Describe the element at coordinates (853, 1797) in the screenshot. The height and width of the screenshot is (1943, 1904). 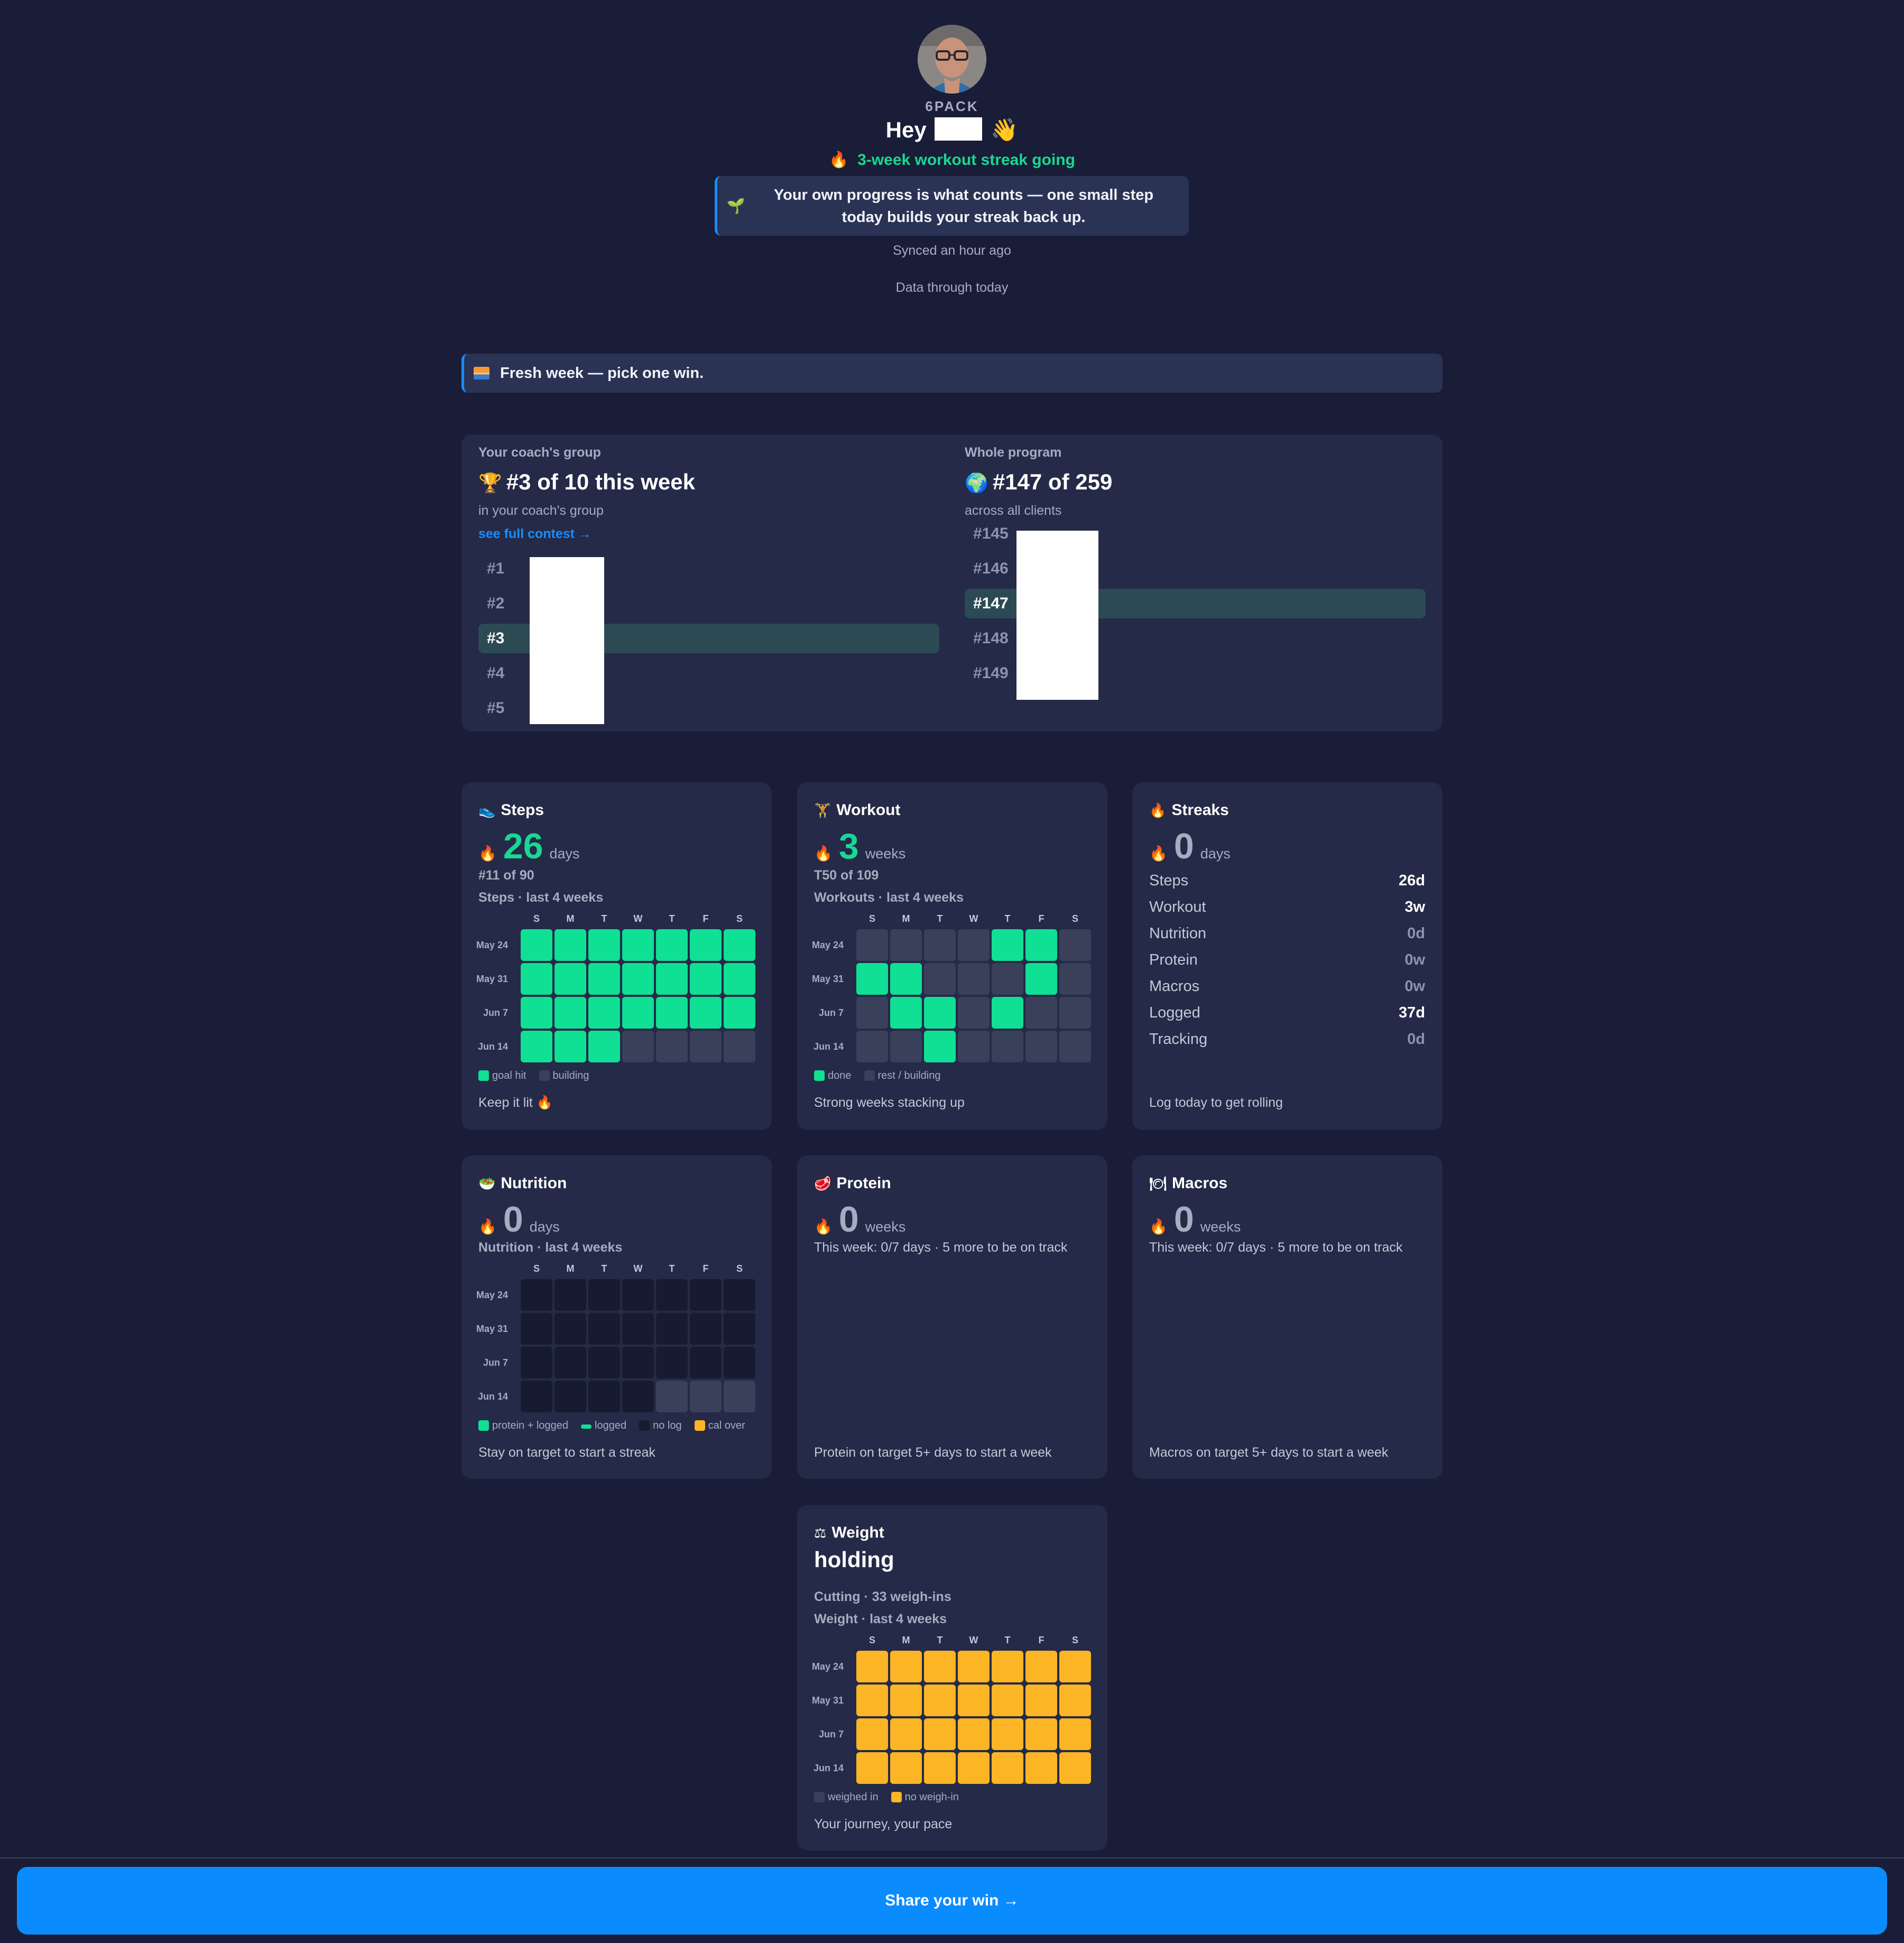
I see `legend-label: weighed in` at that location.